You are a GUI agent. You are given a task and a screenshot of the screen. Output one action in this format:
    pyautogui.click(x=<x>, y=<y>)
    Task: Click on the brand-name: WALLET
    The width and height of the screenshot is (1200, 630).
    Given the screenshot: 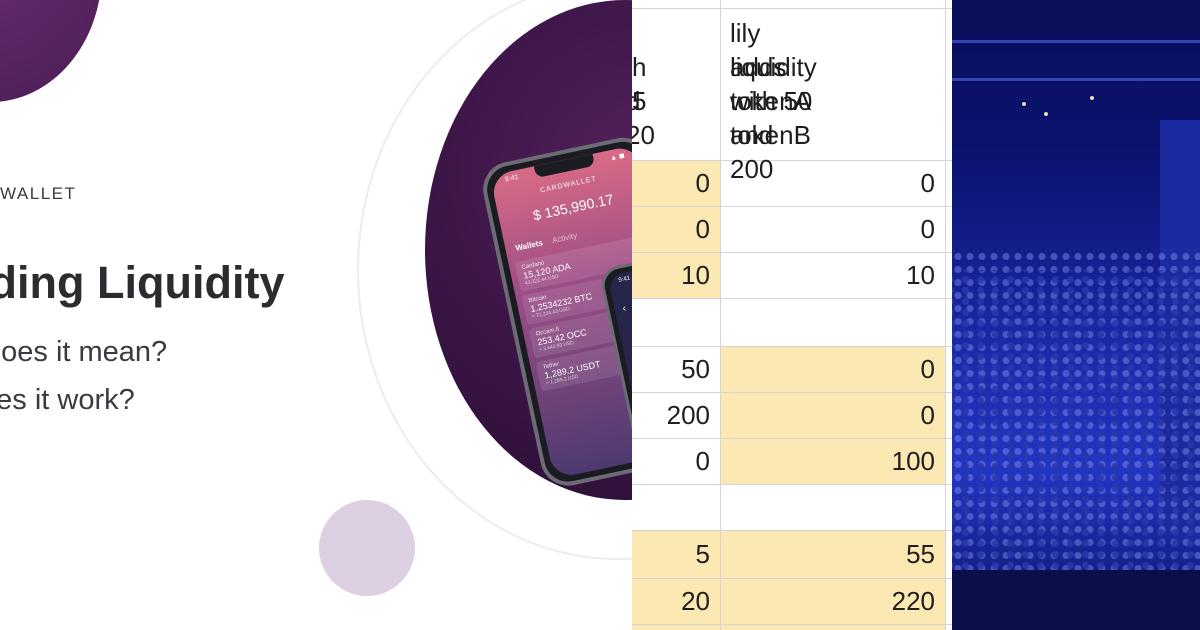 What is the action you would take?
    pyautogui.click(x=38, y=193)
    